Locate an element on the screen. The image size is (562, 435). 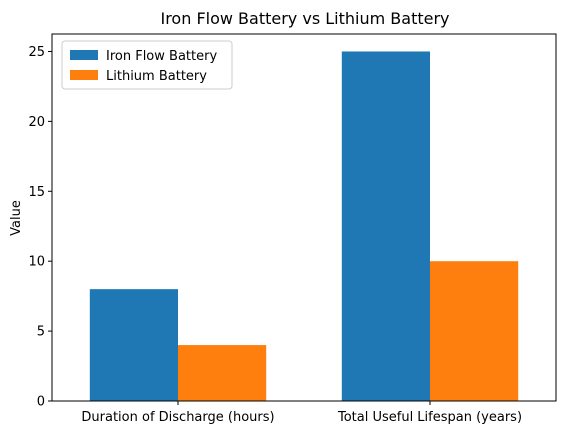
x-tick-label: Duration of Discharge (hours) is located at coordinates (177, 417).